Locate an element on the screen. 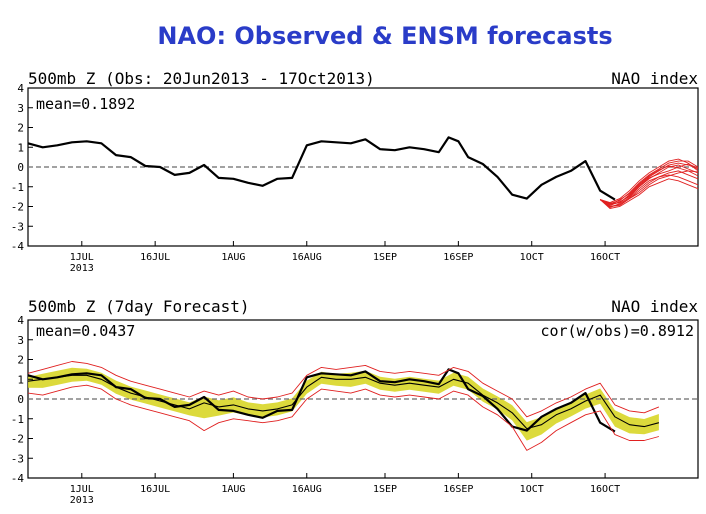  mean-annotation: mean=0.1892 is located at coordinates (85, 104).